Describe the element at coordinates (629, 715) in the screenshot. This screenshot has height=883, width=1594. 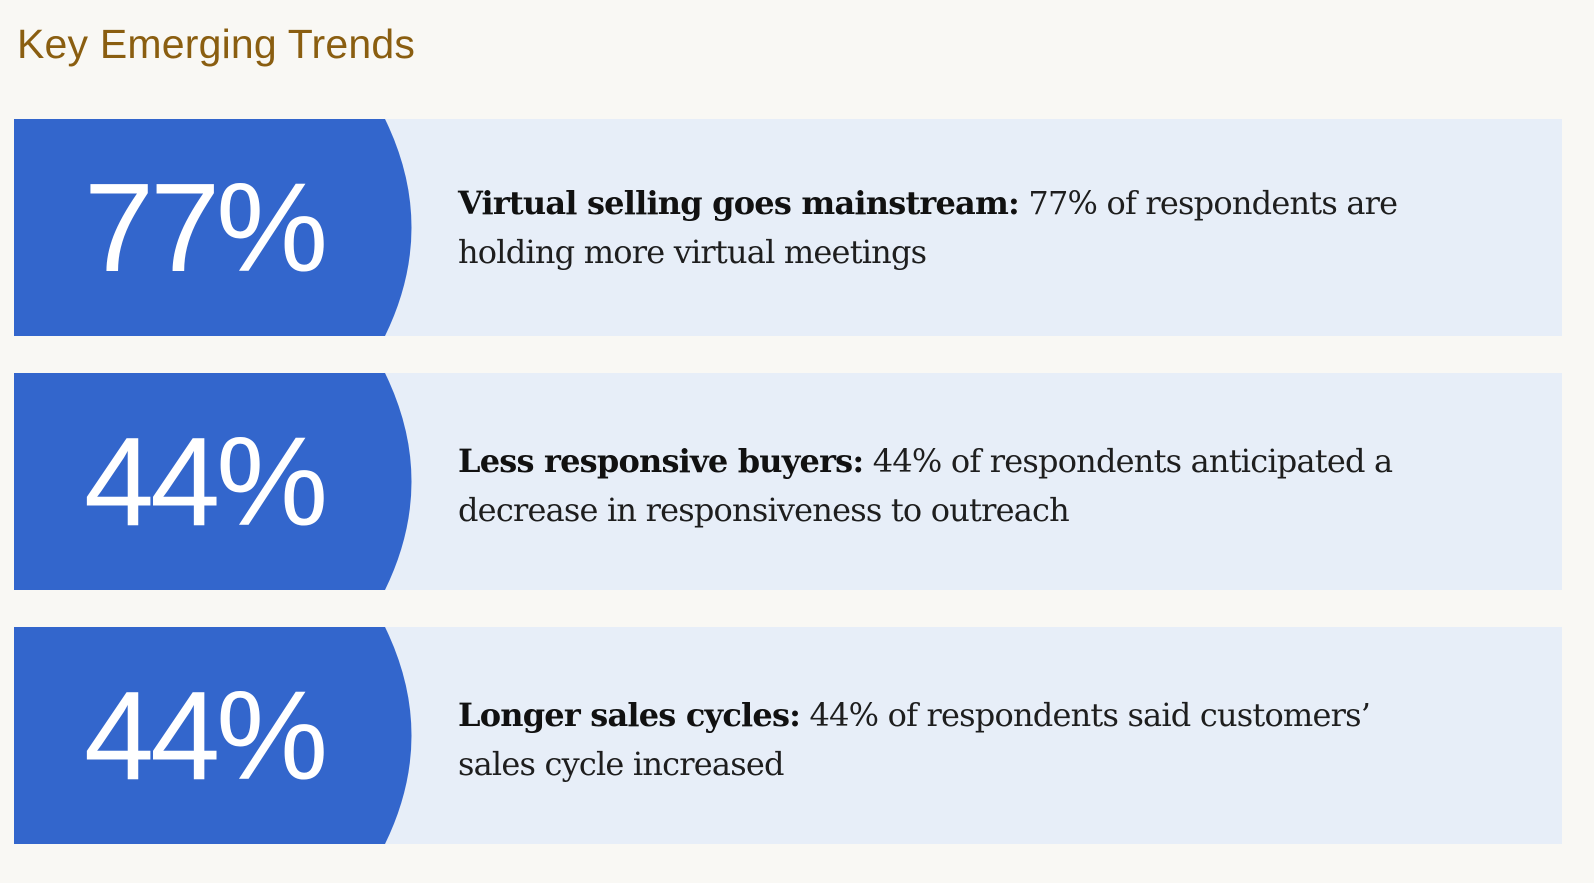
I see `trend-heading: Longer sales cycles:` at that location.